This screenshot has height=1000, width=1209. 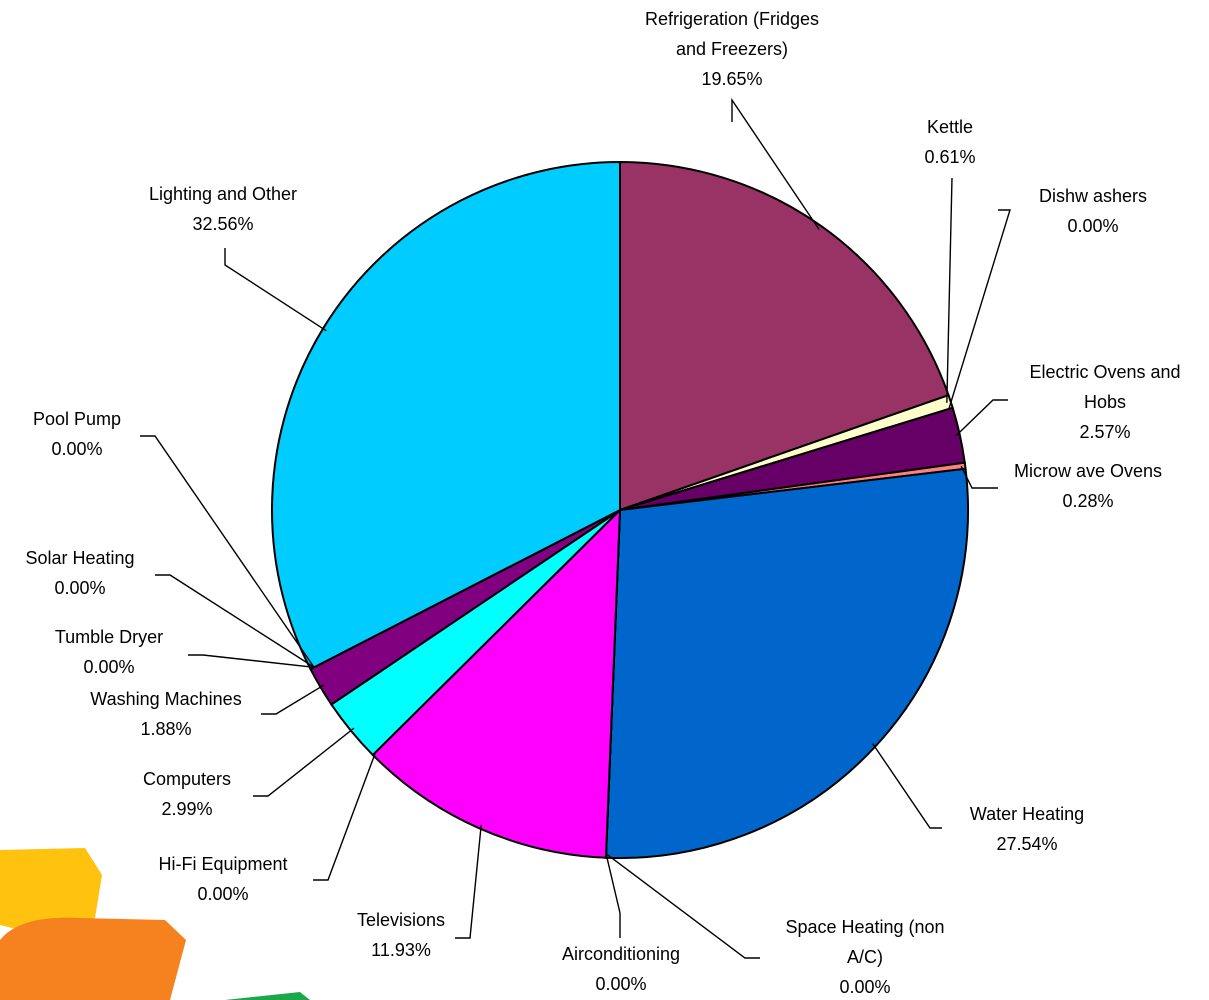 I want to click on label-kettle: Kettle 0.61%, so click(x=949, y=142).